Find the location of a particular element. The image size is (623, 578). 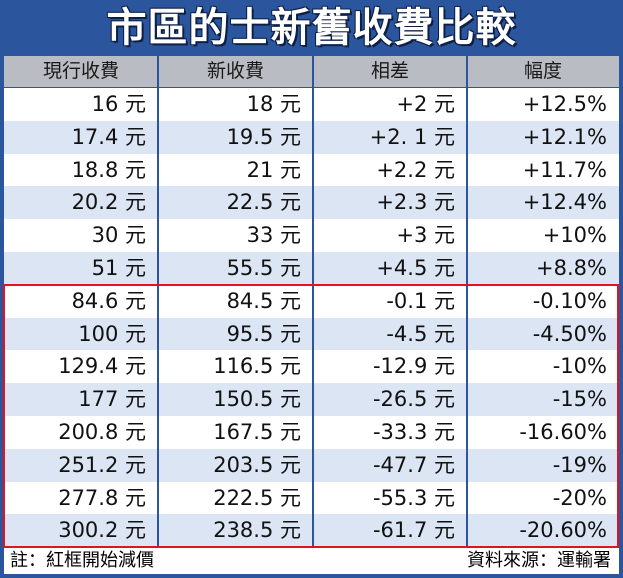

header-cell: 現行收費 is located at coordinates (81, 71).